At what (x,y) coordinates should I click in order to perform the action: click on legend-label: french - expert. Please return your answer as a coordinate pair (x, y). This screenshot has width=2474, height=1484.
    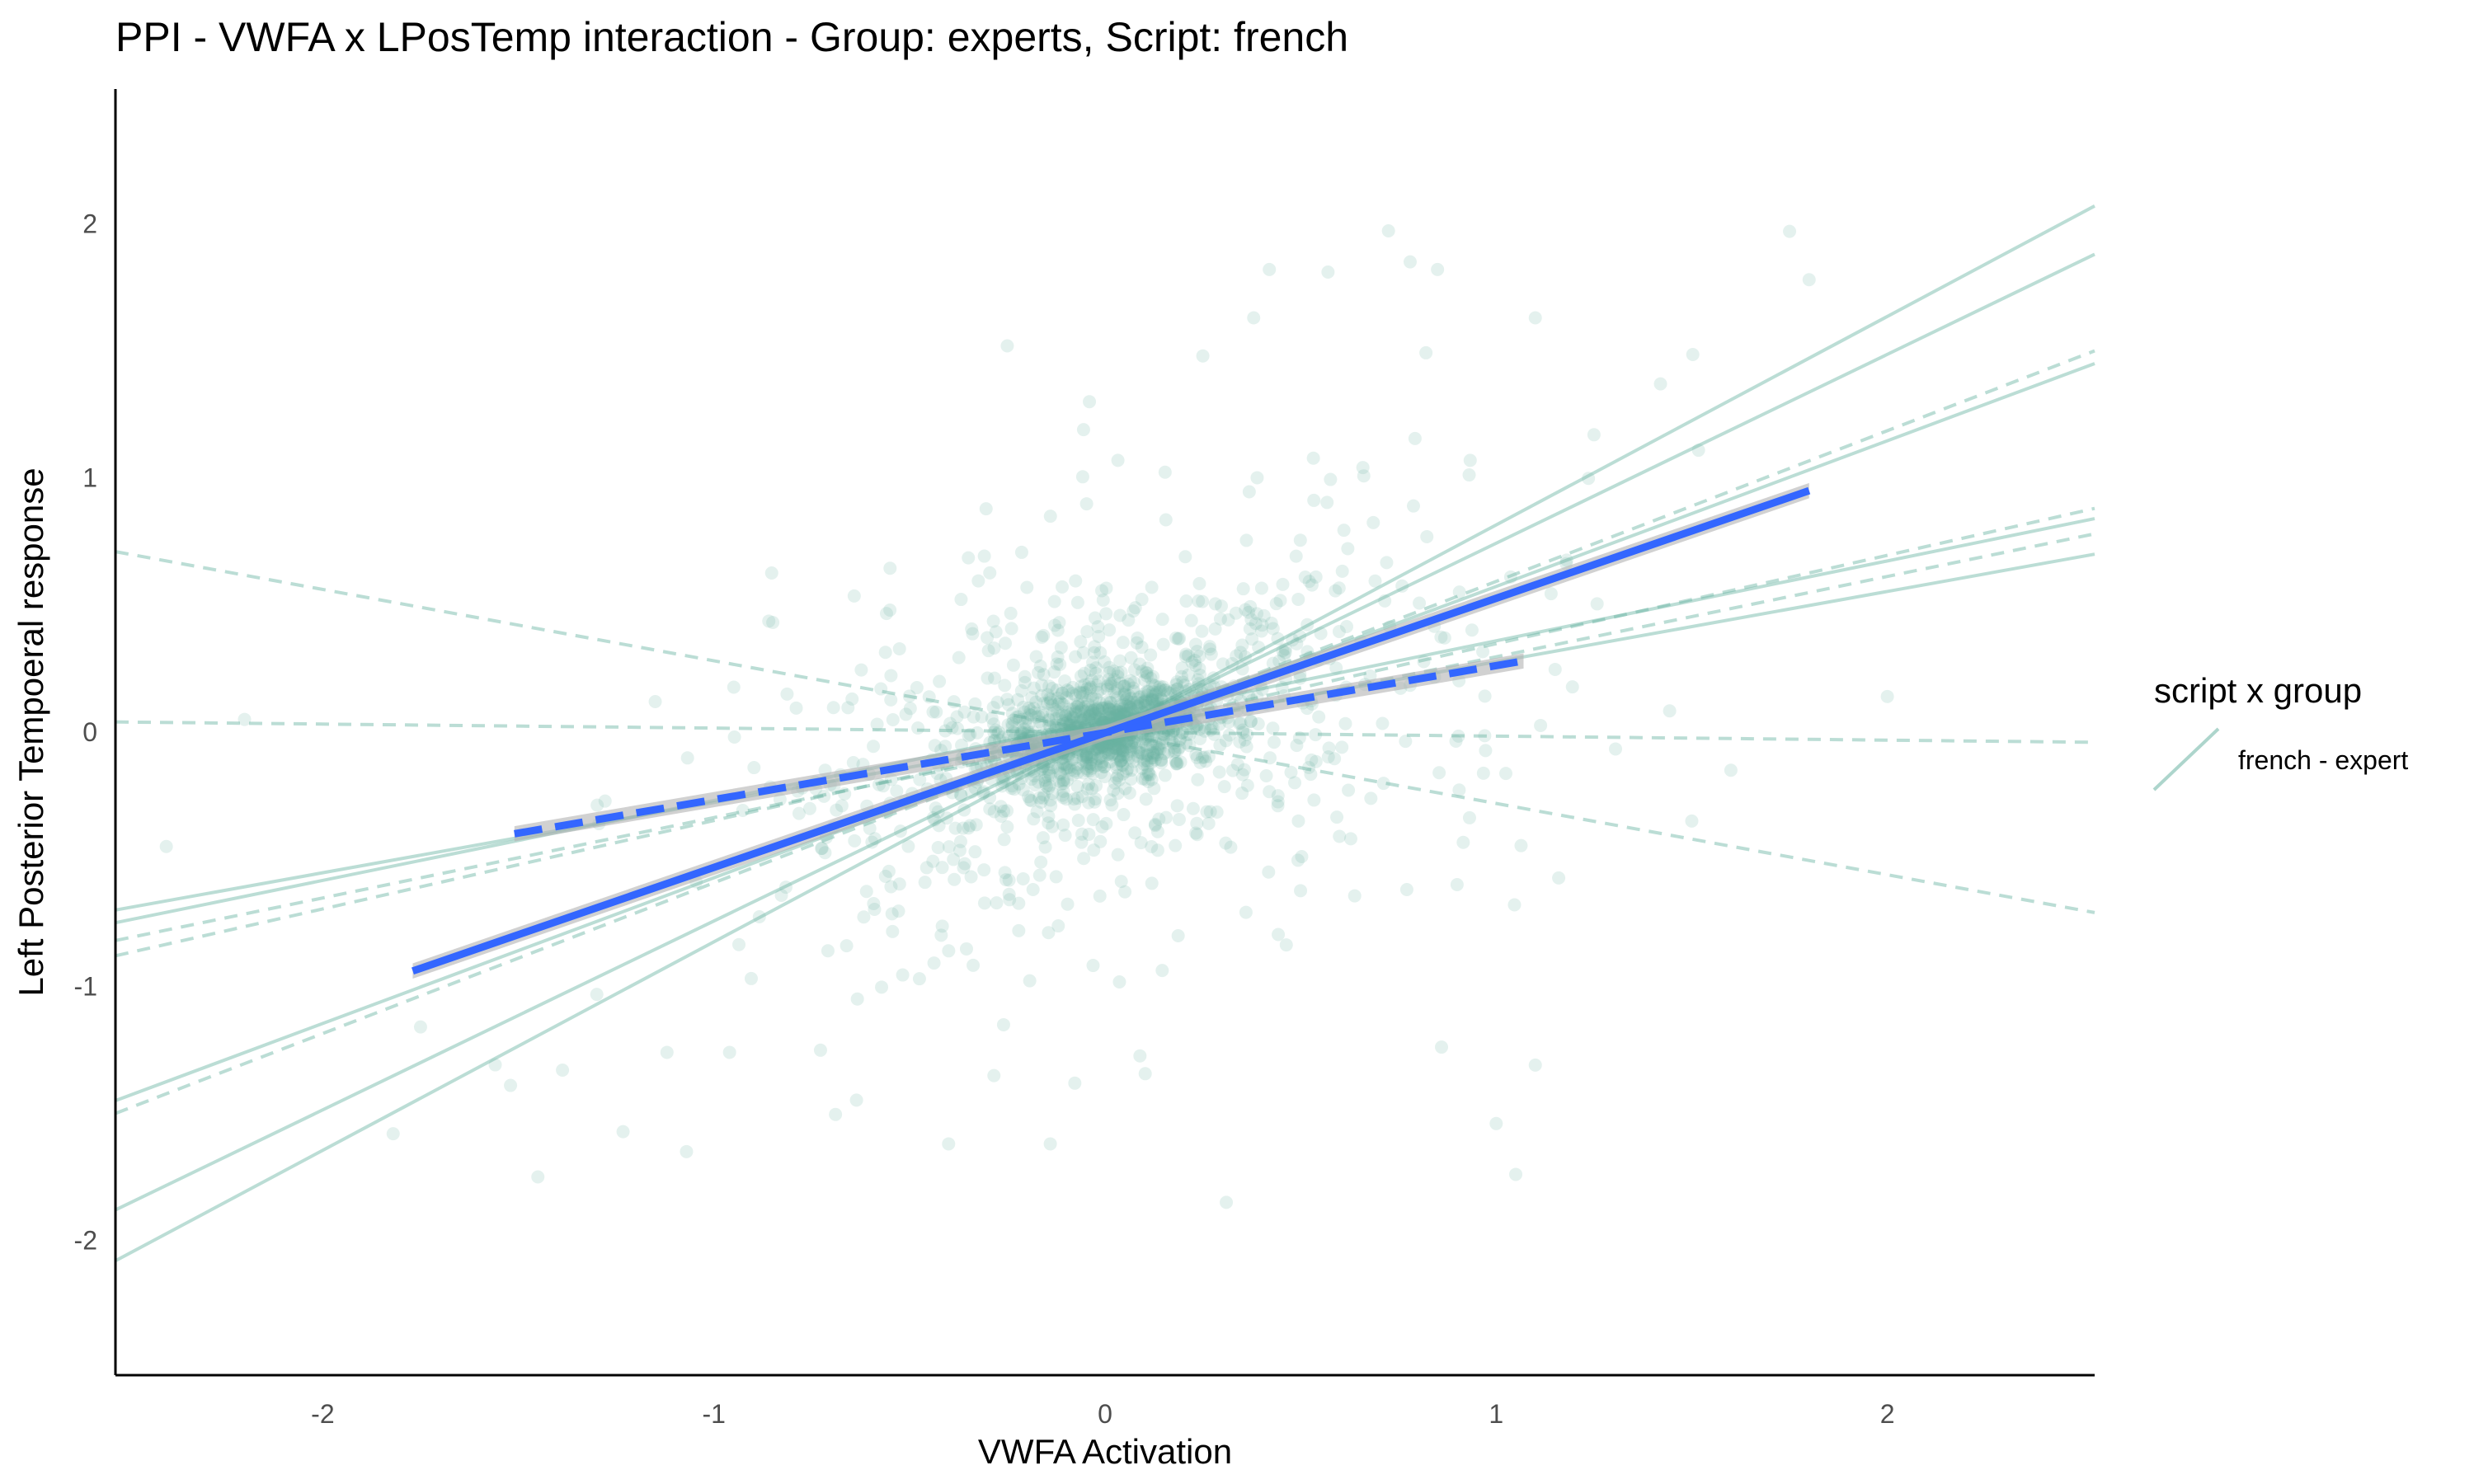
    Looking at the image, I should click on (2323, 760).